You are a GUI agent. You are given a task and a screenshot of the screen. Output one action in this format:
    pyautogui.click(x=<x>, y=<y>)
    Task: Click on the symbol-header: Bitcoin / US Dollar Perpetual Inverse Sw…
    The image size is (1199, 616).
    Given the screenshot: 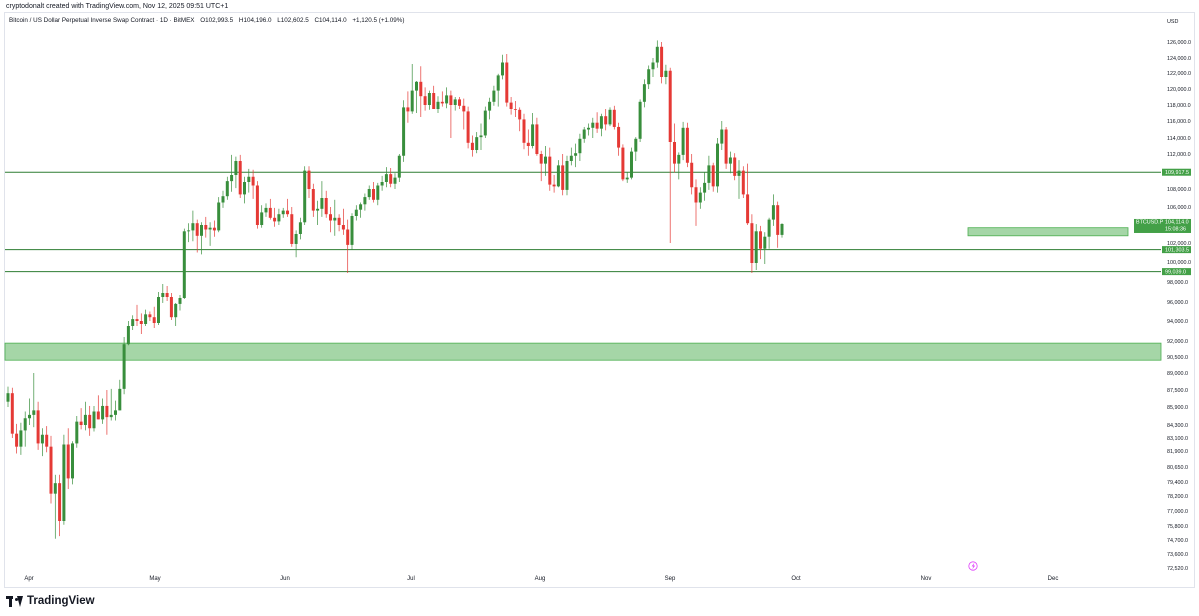 What is the action you would take?
    pyautogui.click(x=209, y=20)
    